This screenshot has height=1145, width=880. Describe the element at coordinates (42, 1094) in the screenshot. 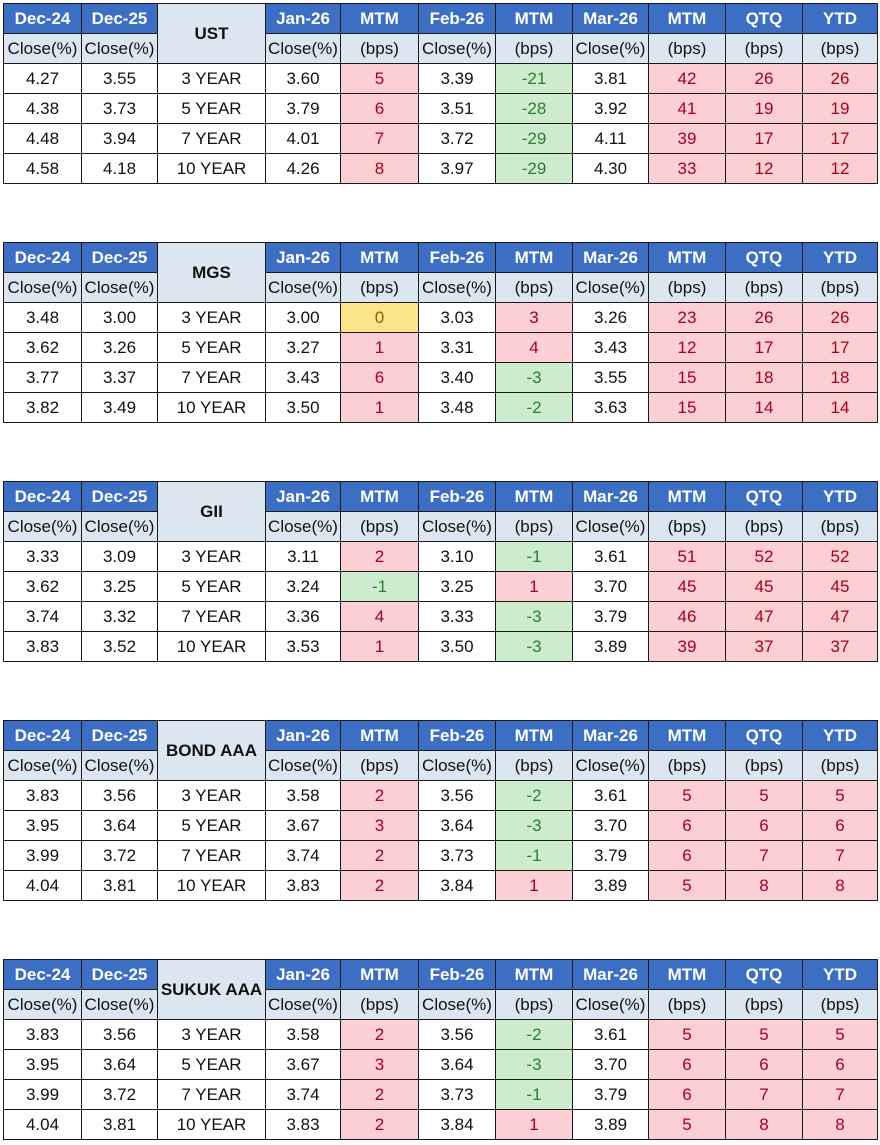

I see `cell-dec24-close: 3.99` at that location.